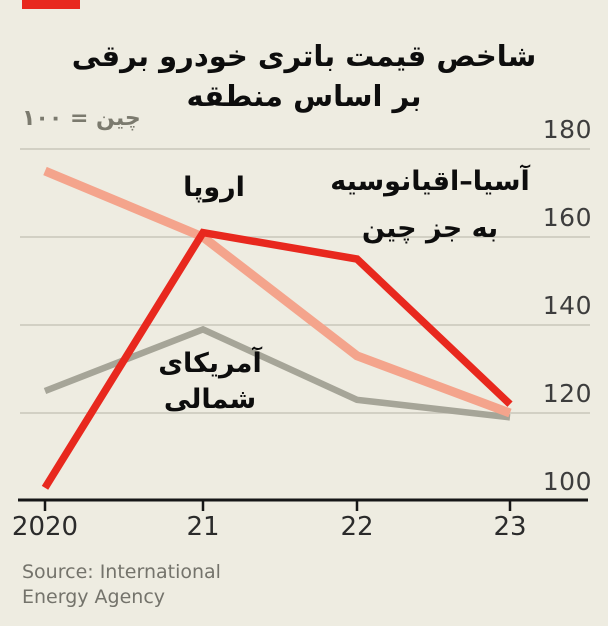 The image size is (608, 626). What do you see at coordinates (81, 118) in the screenshot?
I see `chart-note-index-base: چین = ۱۰۰` at bounding box center [81, 118].